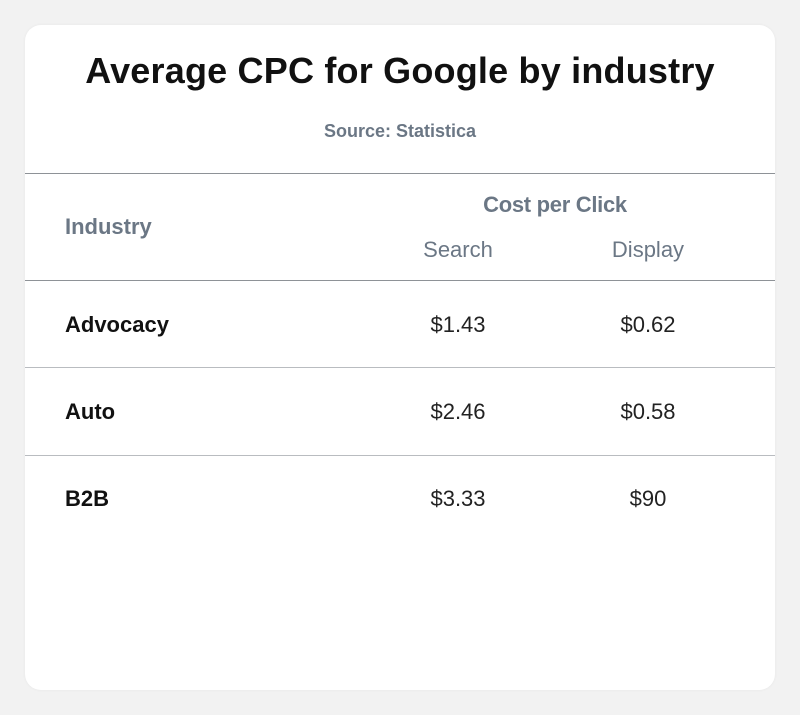 Image resolution: width=800 pixels, height=715 pixels. Describe the element at coordinates (648, 498) in the screenshot. I see `table-cell-display: $90` at that location.